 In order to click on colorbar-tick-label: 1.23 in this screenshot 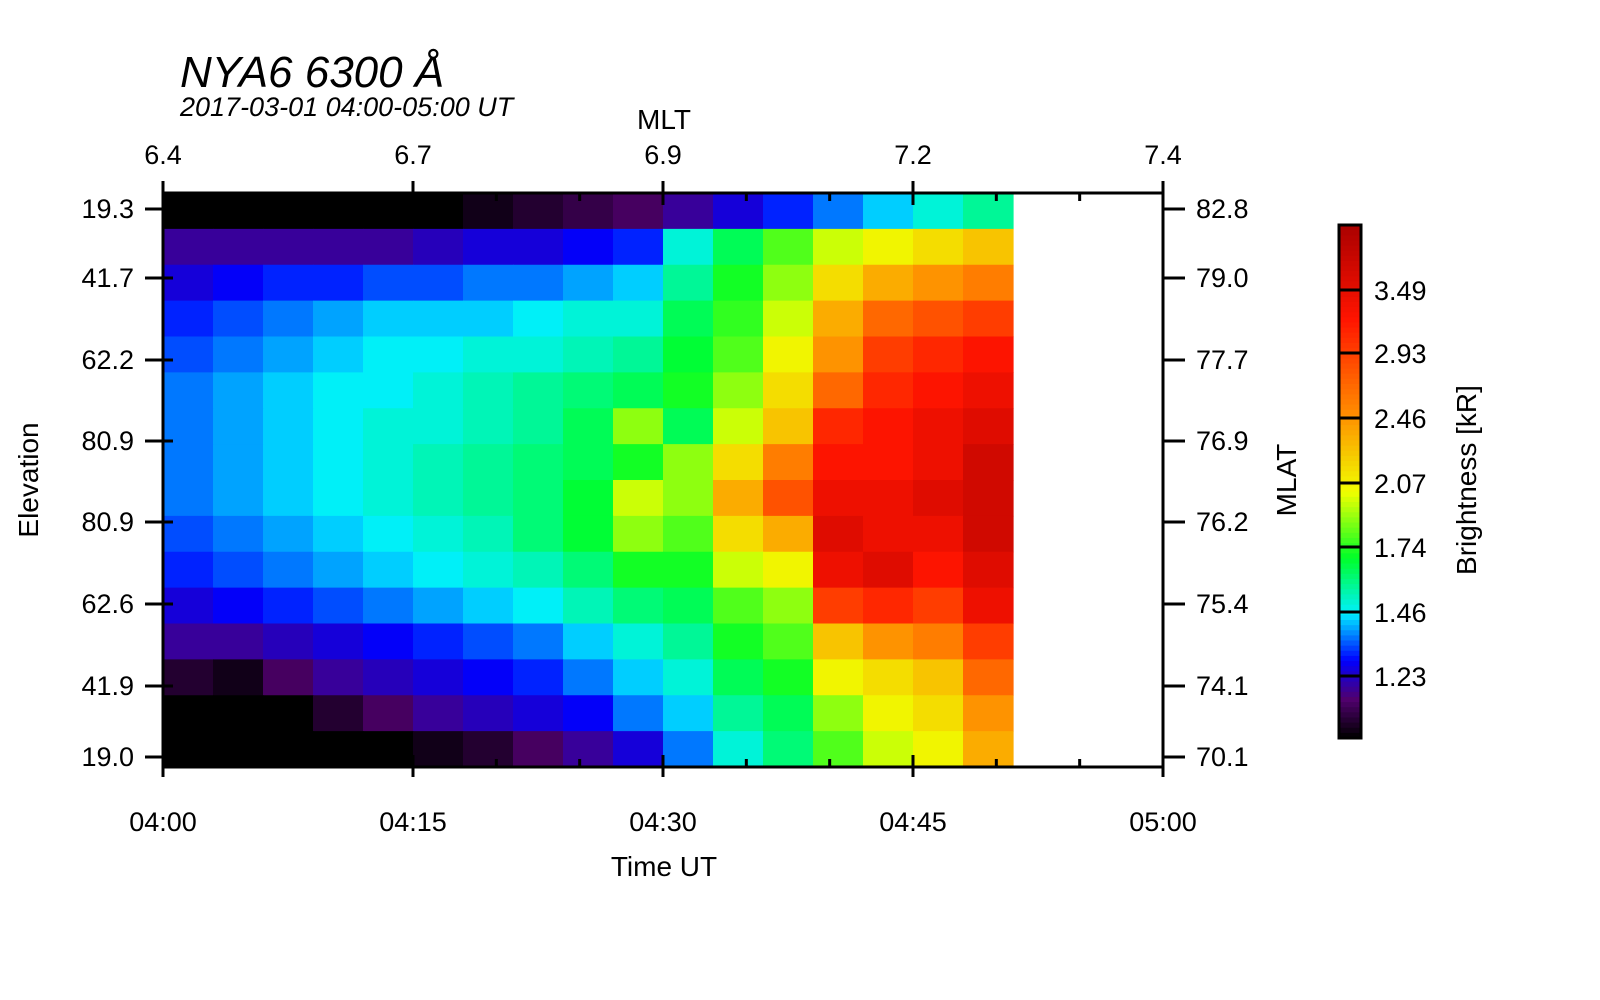, I will do `click(1400, 677)`.